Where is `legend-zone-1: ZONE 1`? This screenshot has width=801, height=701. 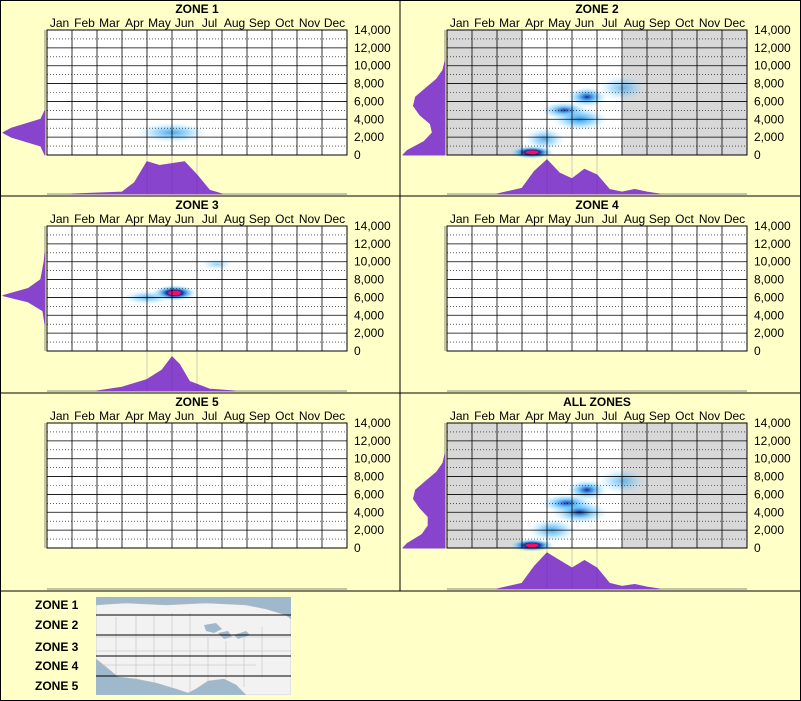
legend-zone-1: ZONE 1 is located at coordinates (57, 605).